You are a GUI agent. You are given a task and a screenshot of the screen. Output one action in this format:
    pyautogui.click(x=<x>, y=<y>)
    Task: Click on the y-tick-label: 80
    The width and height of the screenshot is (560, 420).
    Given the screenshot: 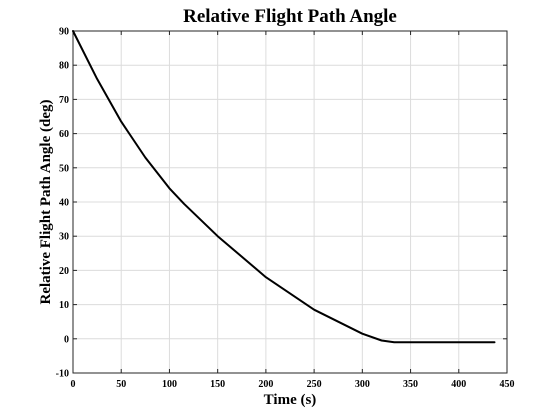 What is the action you would take?
    pyautogui.click(x=64, y=66)
    